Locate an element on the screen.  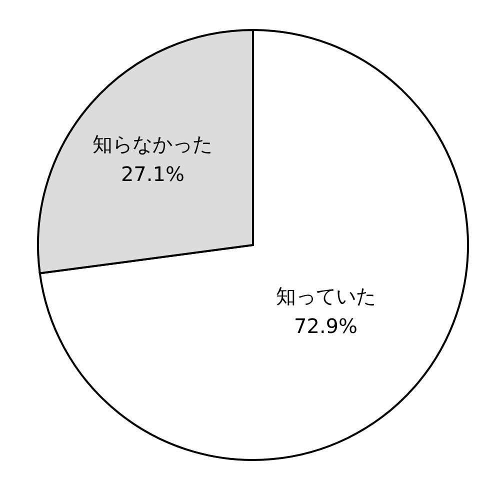
data-label: 27.1% is located at coordinates (152, 174).